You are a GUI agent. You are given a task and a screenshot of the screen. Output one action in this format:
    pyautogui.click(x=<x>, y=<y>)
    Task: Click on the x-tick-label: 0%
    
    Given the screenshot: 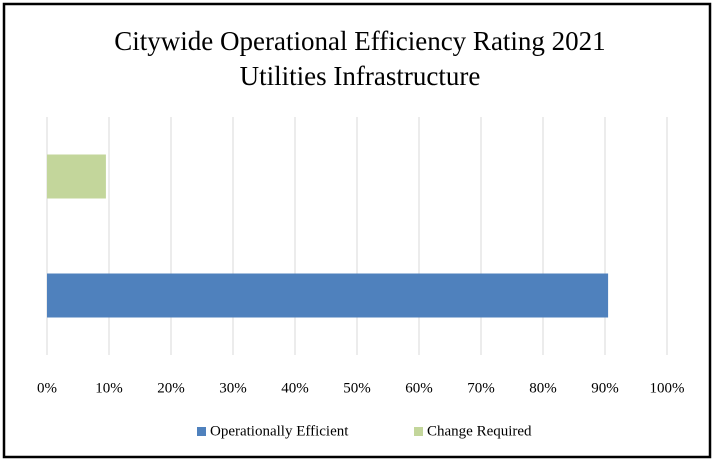 What is the action you would take?
    pyautogui.click(x=47, y=388)
    